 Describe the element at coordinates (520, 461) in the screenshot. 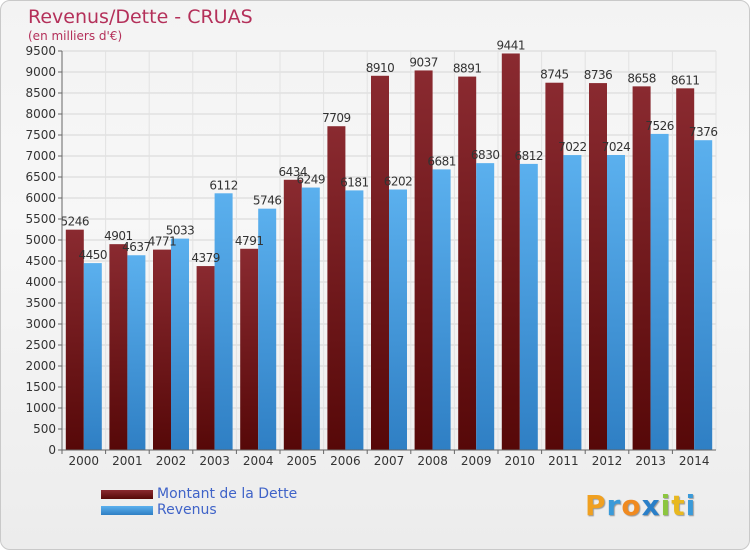

I see `x-tick-label: 2010` at that location.